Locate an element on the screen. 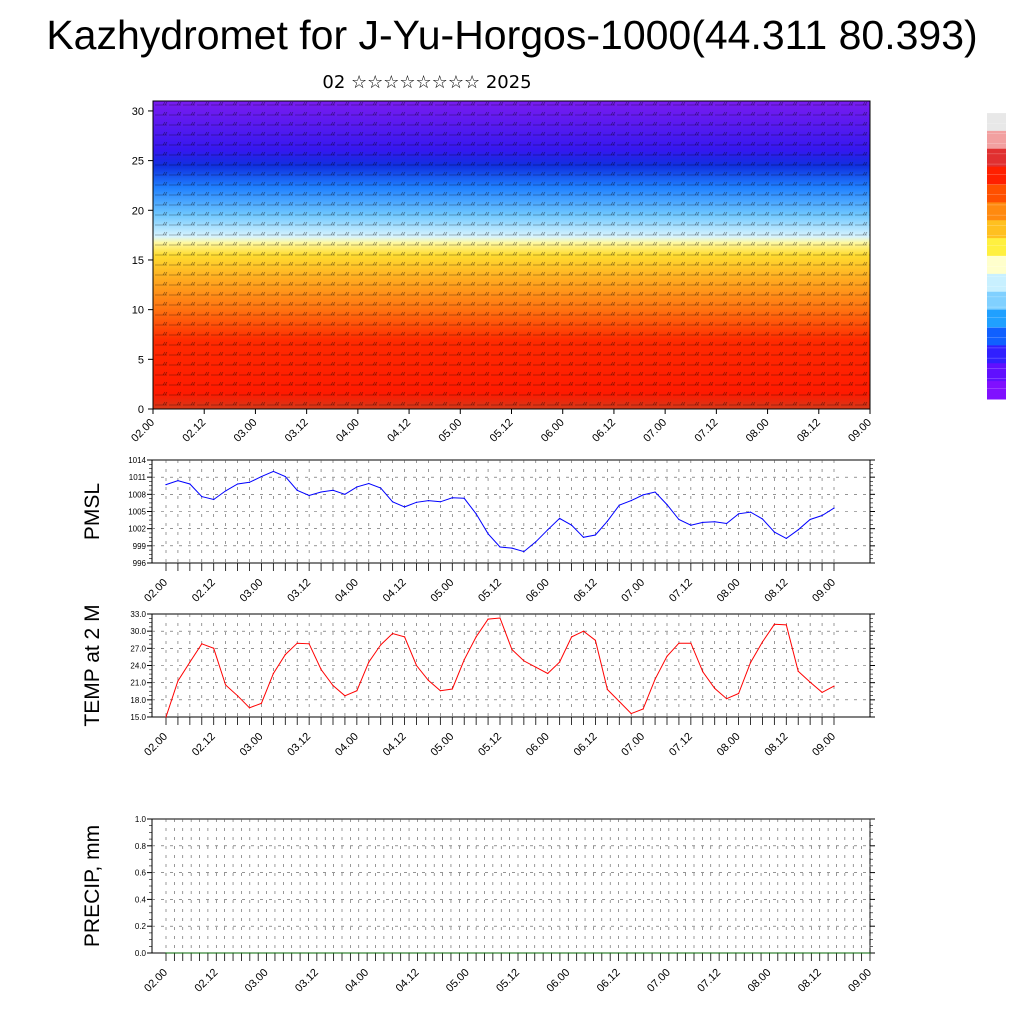  y-tick-label: 0 is located at coordinates (141, 410).